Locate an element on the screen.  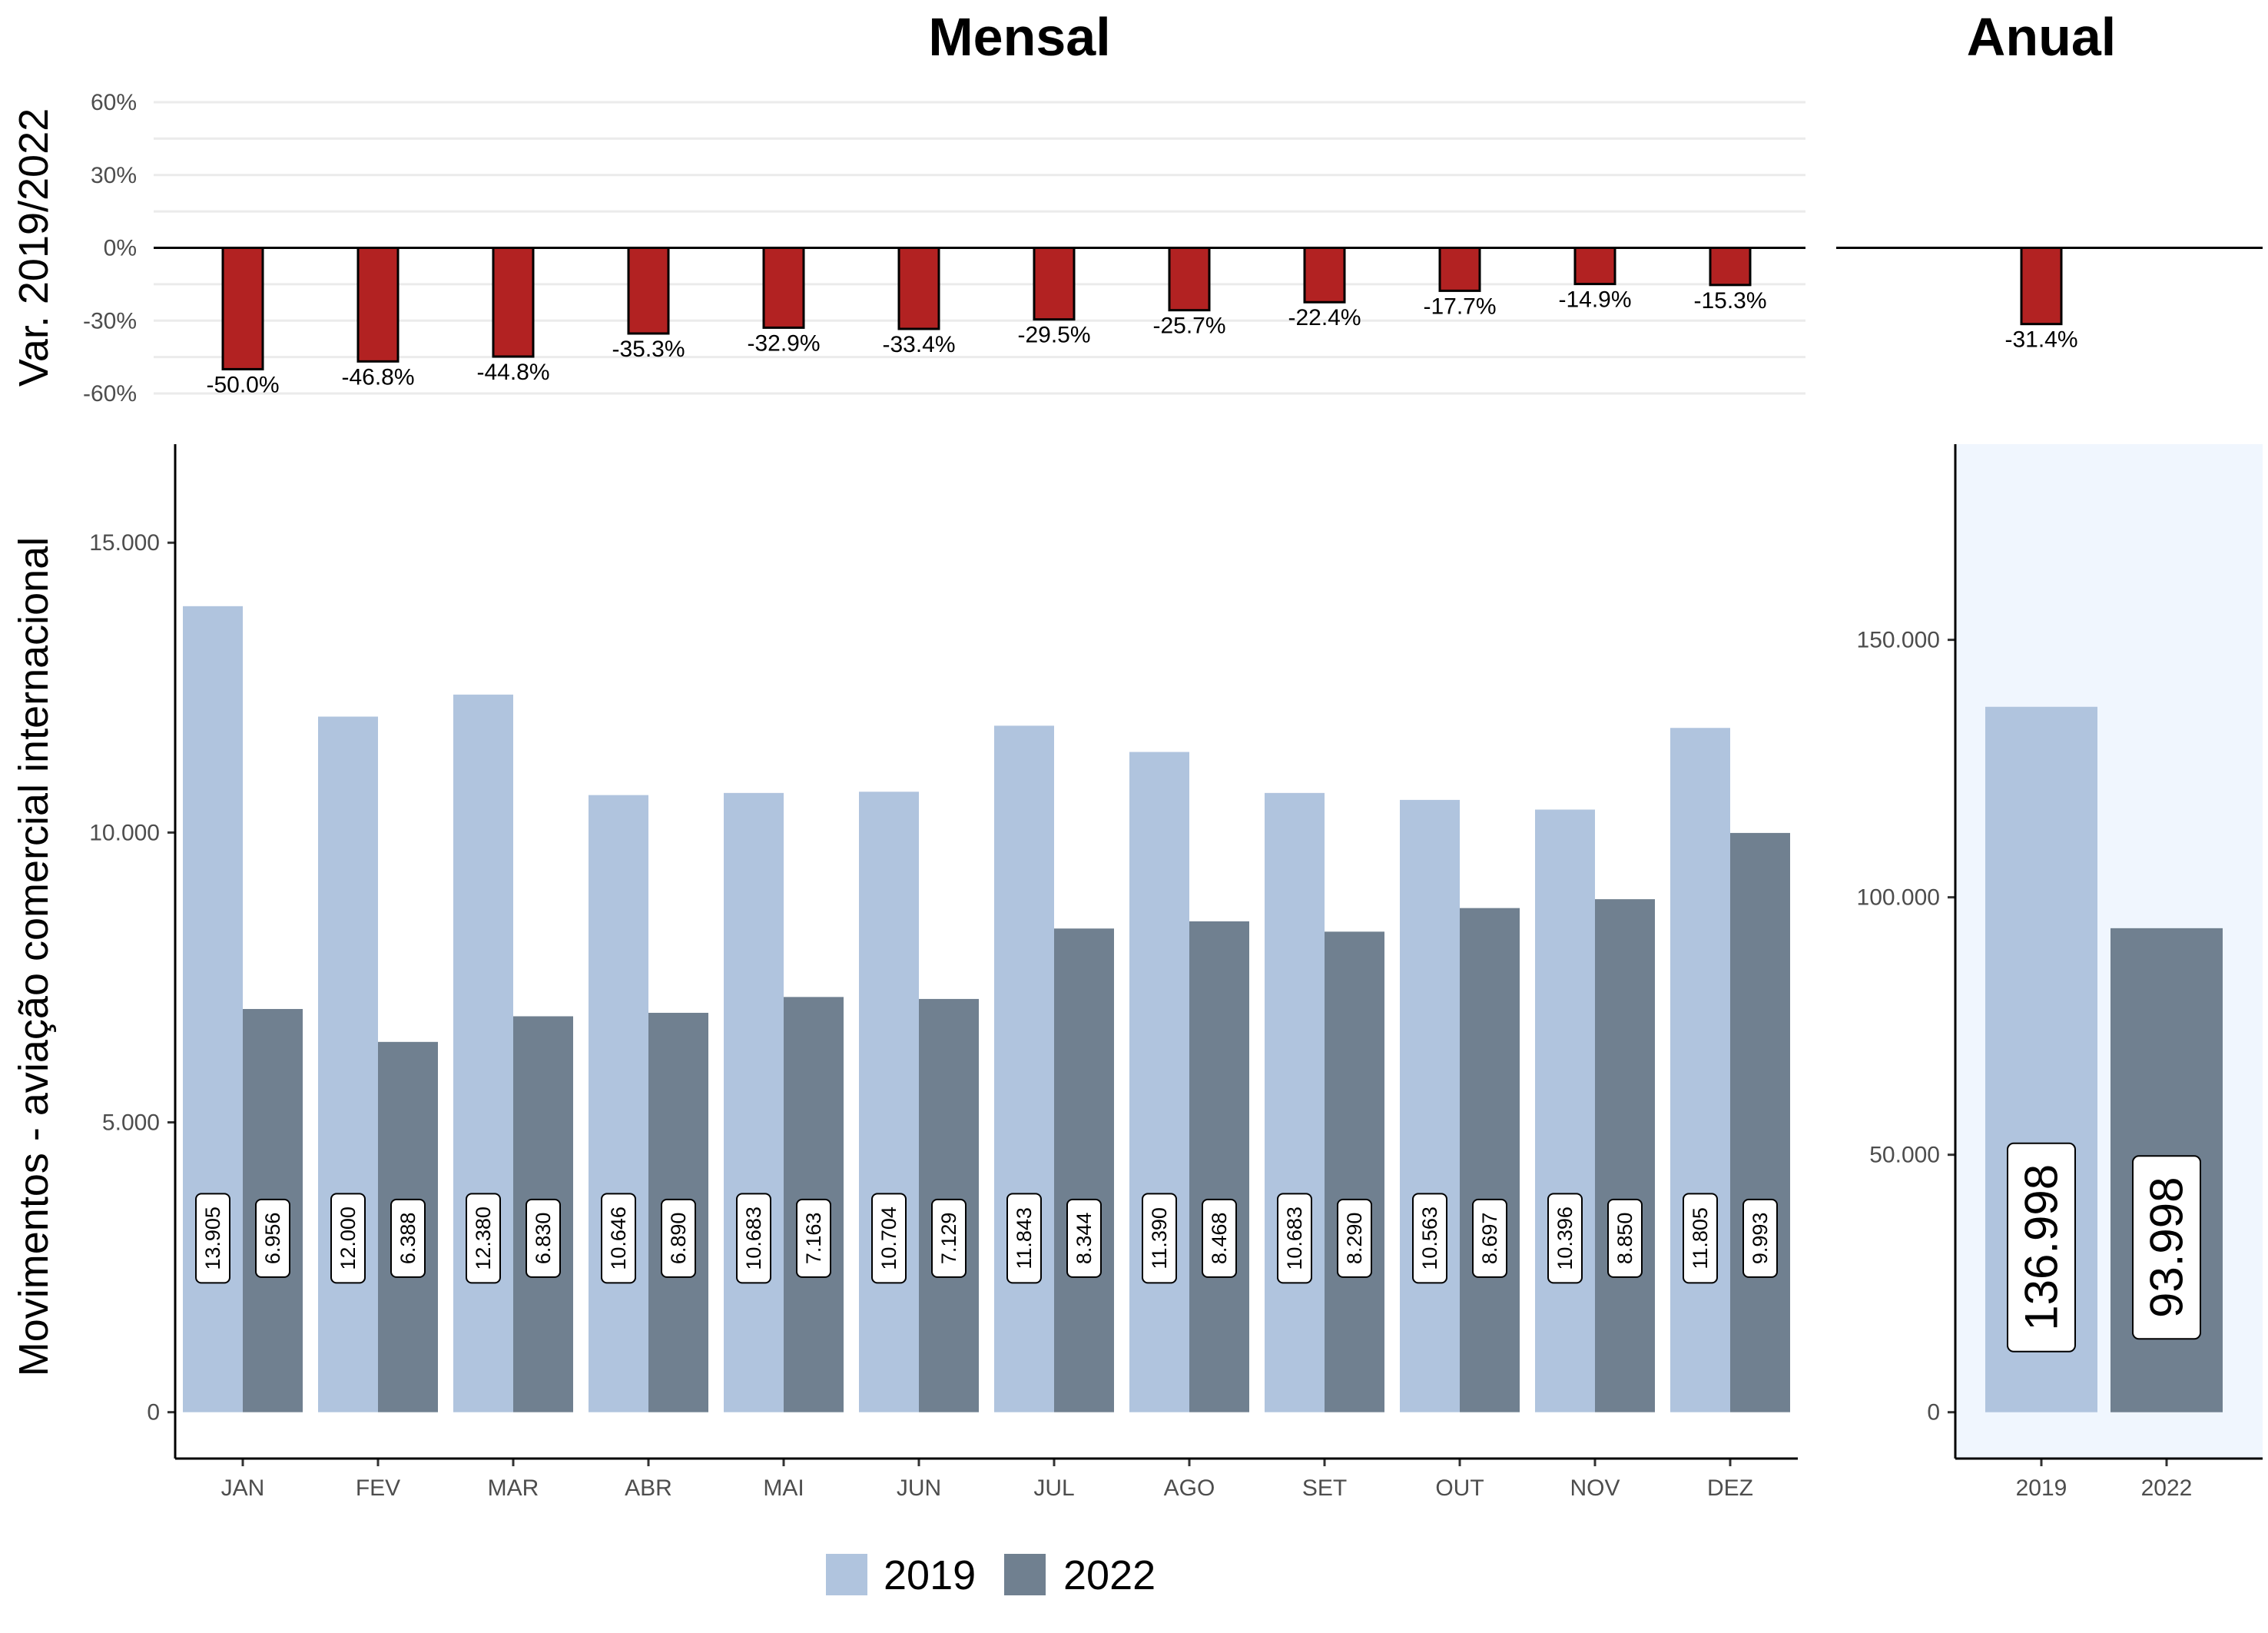
variation-axis-label: Var. 2019/2022 is located at coordinates (34, 247).